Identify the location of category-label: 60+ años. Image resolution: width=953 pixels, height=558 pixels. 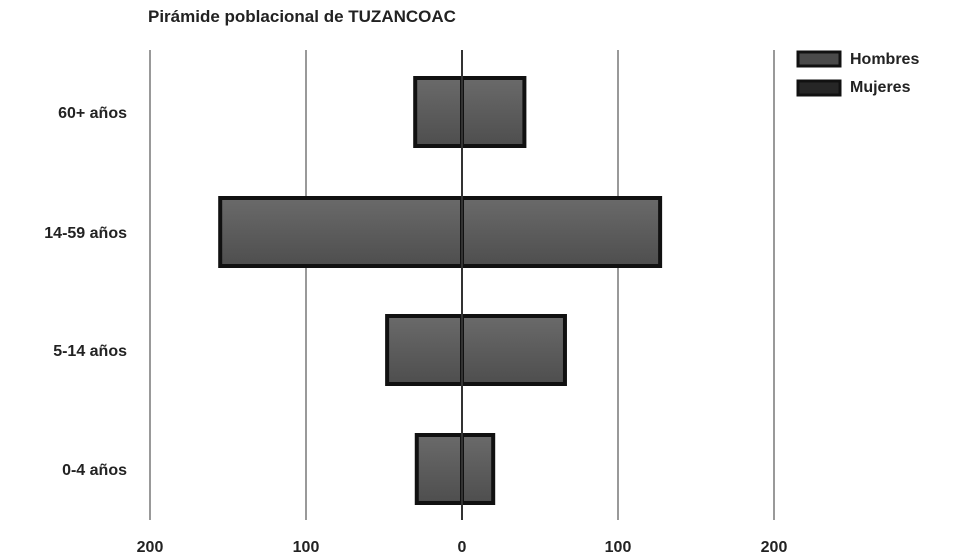
(92, 113).